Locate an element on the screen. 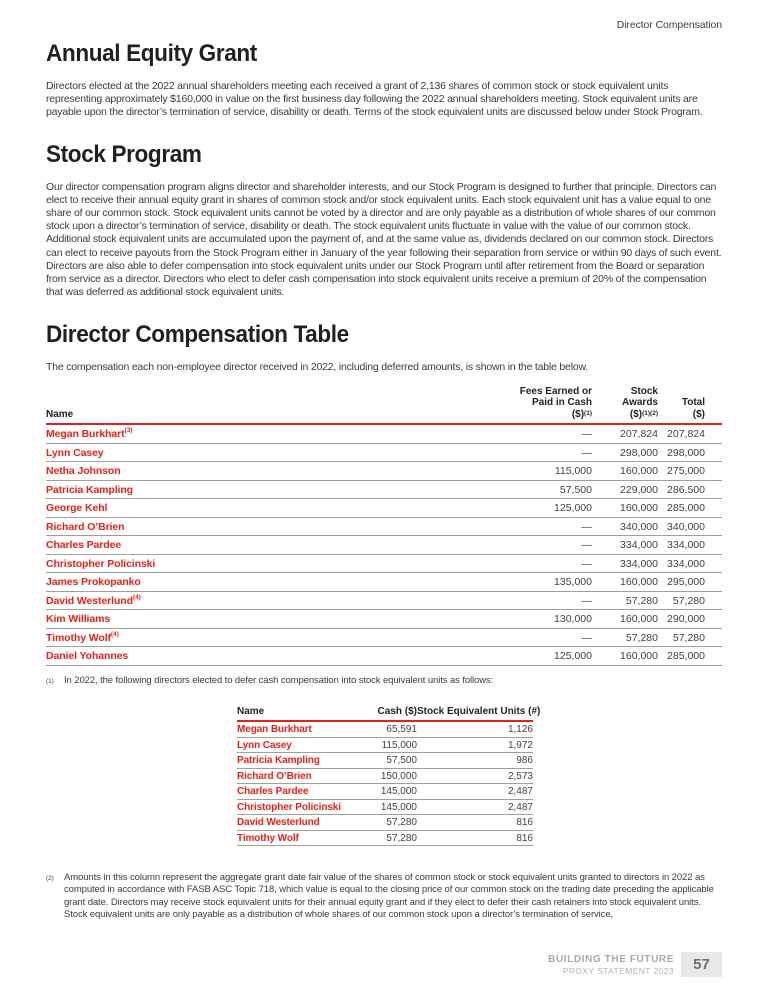 The image size is (768, 1000). director-name-cell: Lynn Casey is located at coordinates (297, 745).